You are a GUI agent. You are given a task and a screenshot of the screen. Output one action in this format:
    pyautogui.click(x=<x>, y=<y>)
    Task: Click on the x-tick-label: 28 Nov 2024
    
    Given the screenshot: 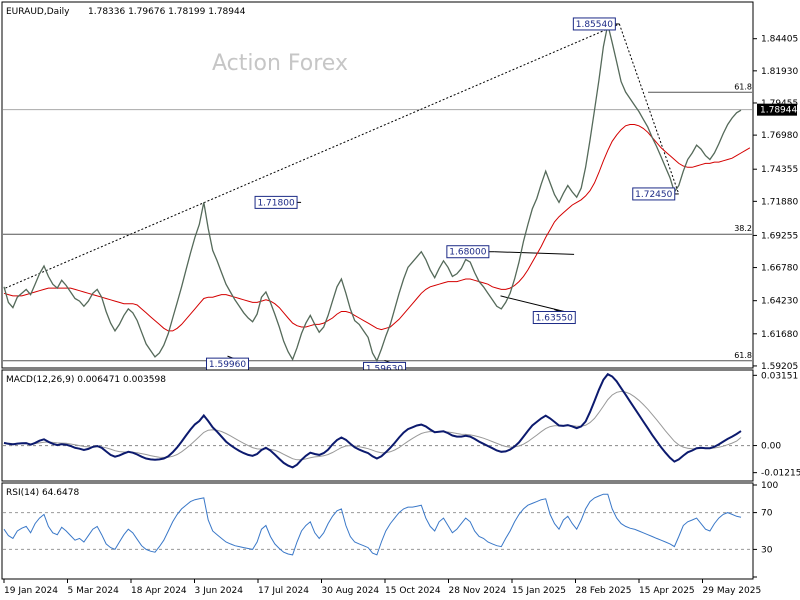 What is the action you would take?
    pyautogui.click(x=478, y=591)
    